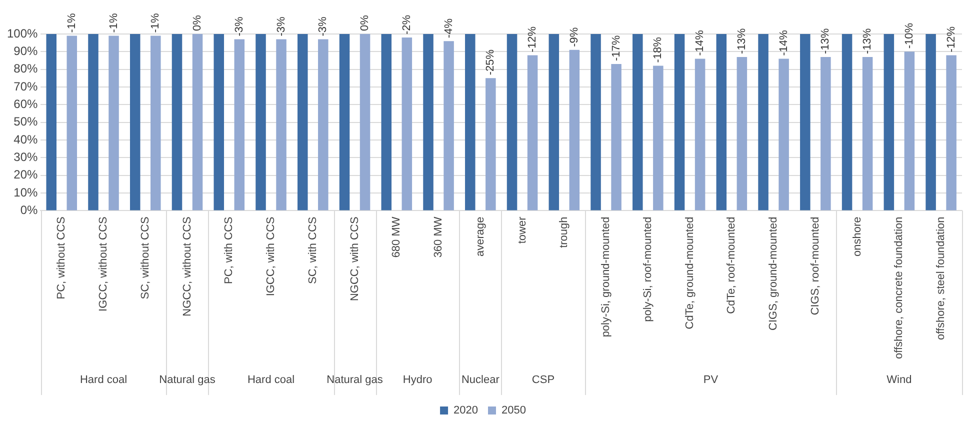 The image size is (970, 428). Describe the element at coordinates (941, 278) in the screenshot. I see `x-tick-label: offshore, steel foundation` at that location.